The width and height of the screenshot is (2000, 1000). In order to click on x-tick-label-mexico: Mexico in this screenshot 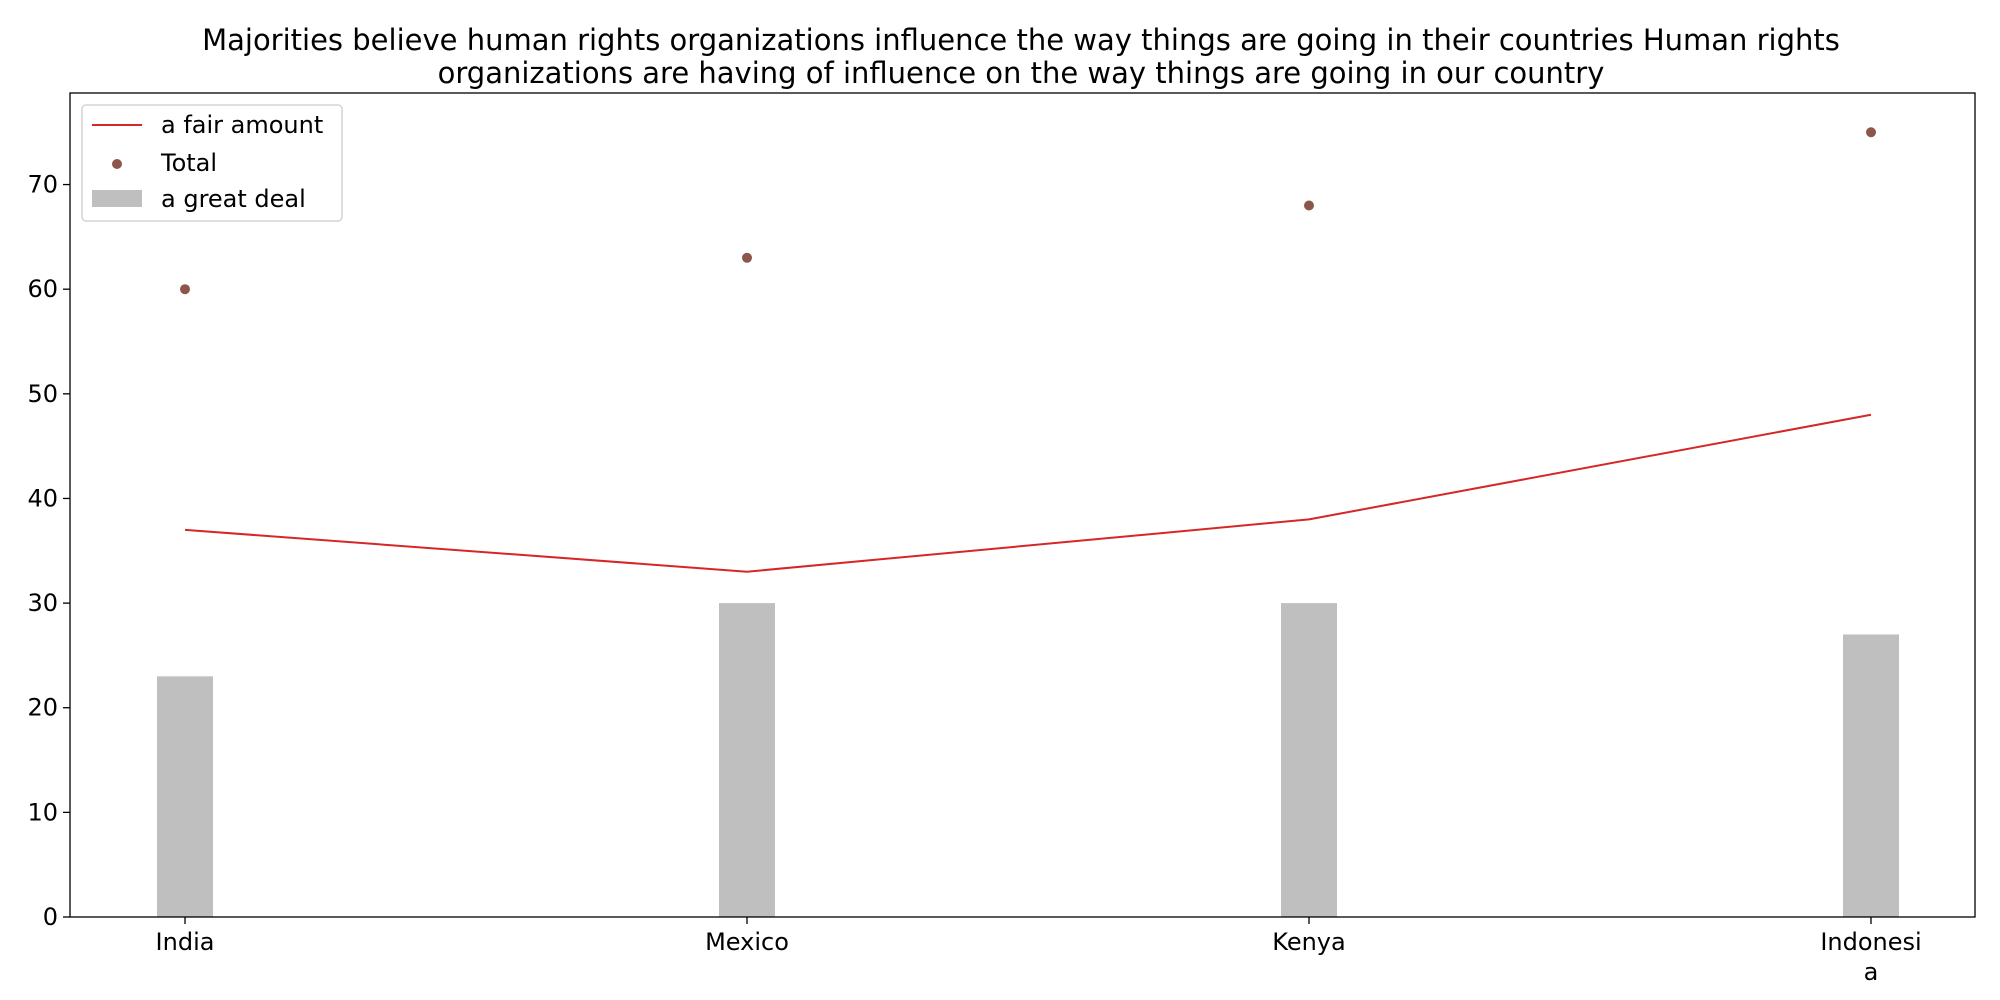, I will do `click(747, 942)`.